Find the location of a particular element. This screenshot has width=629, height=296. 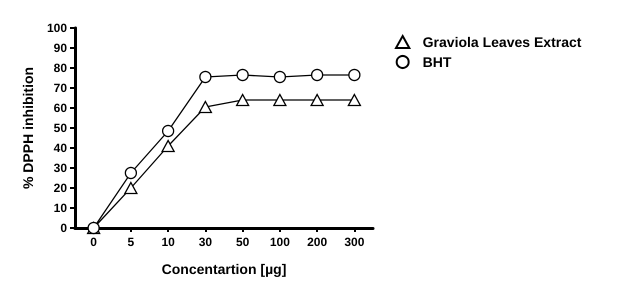

legend-label: BHT is located at coordinates (437, 62).